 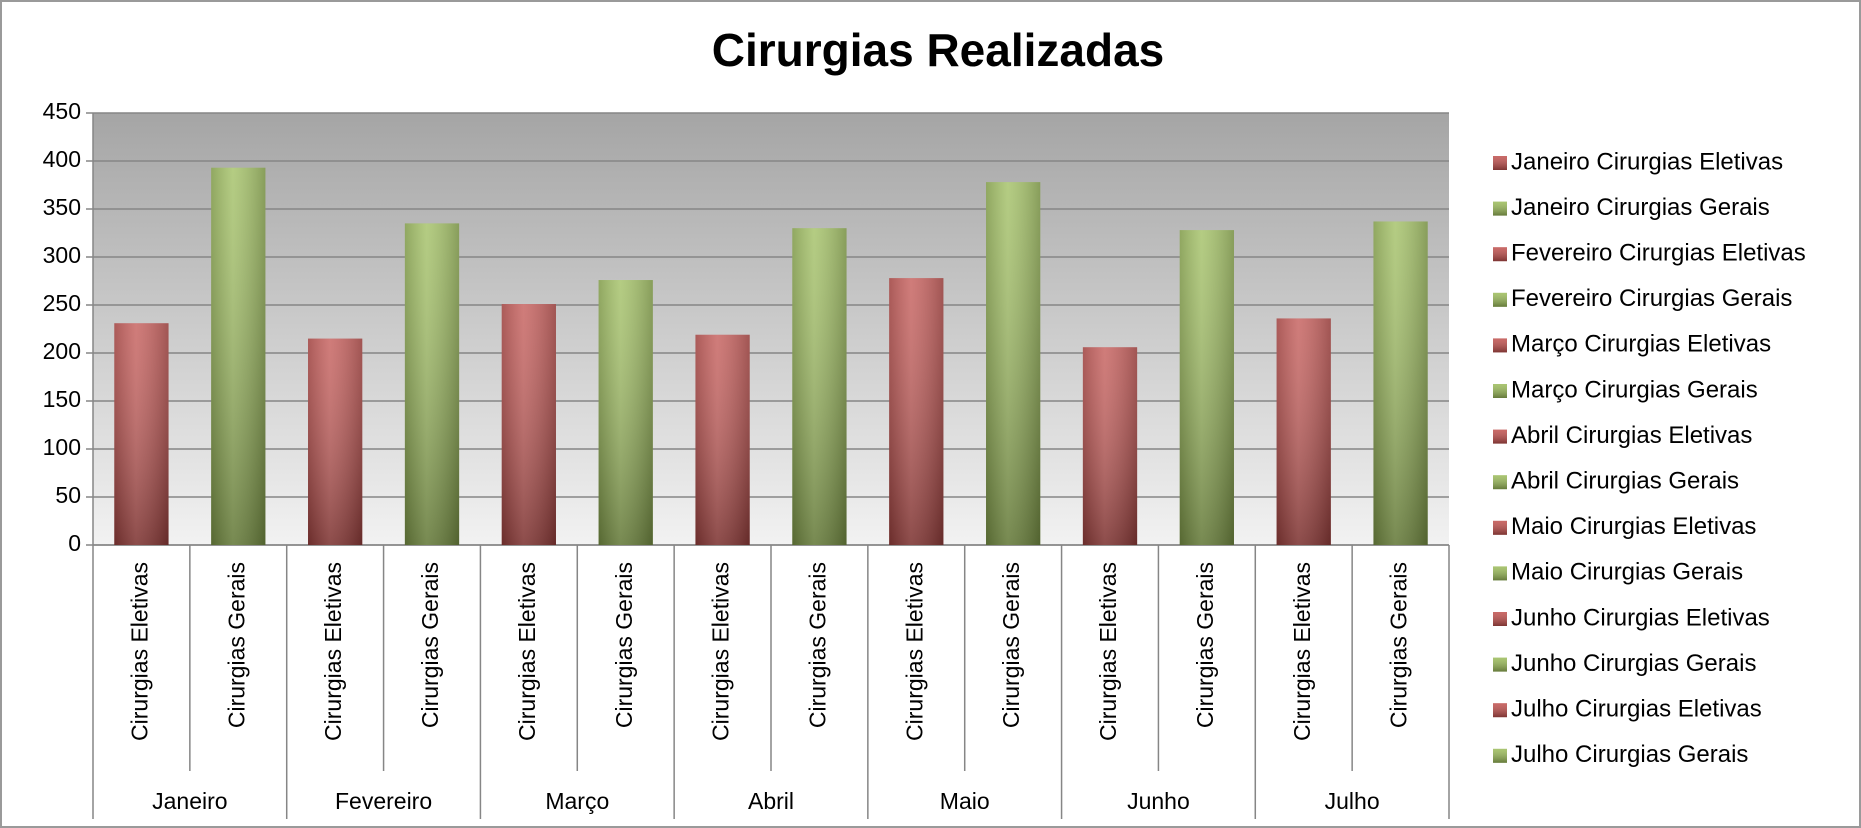 What do you see at coordinates (189, 801) in the screenshot?
I see `group-label: Janeiro` at bounding box center [189, 801].